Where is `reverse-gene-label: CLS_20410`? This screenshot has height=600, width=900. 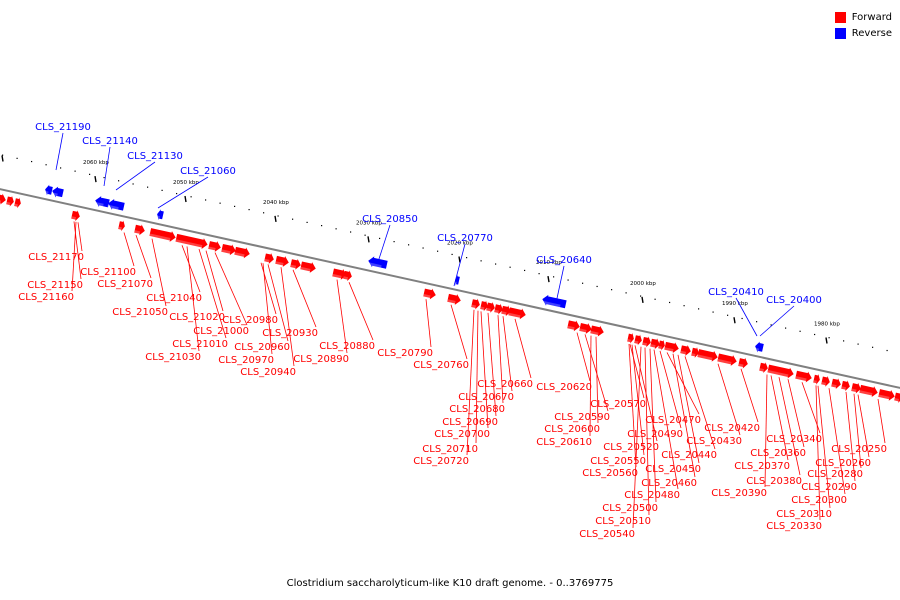
reverse-gene-label: CLS_20410 is located at coordinates (736, 292).